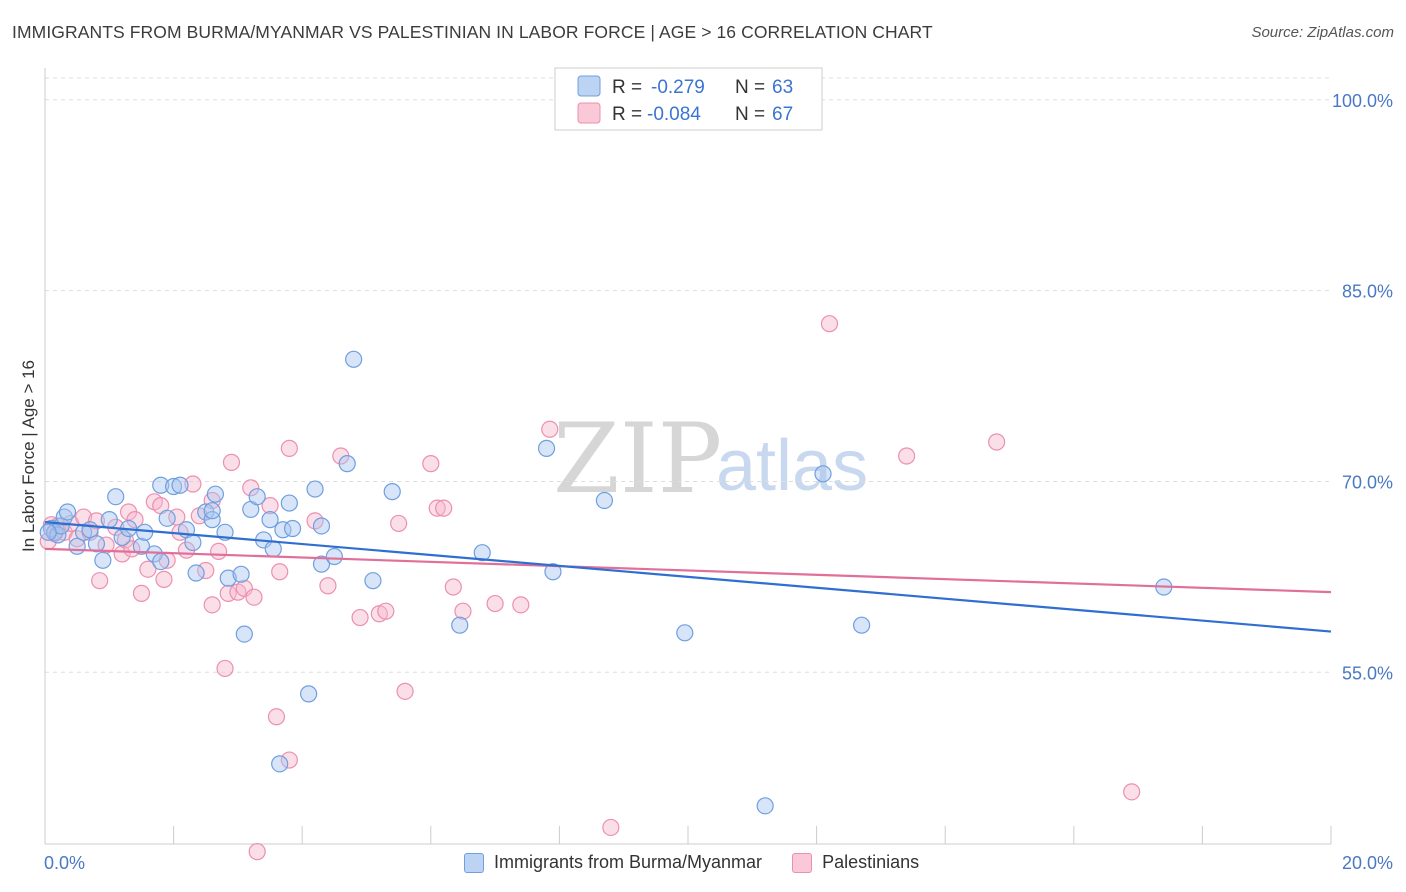 Image resolution: width=1406 pixels, height=892 pixels. I want to click on x-ticks, so click(752, 835).